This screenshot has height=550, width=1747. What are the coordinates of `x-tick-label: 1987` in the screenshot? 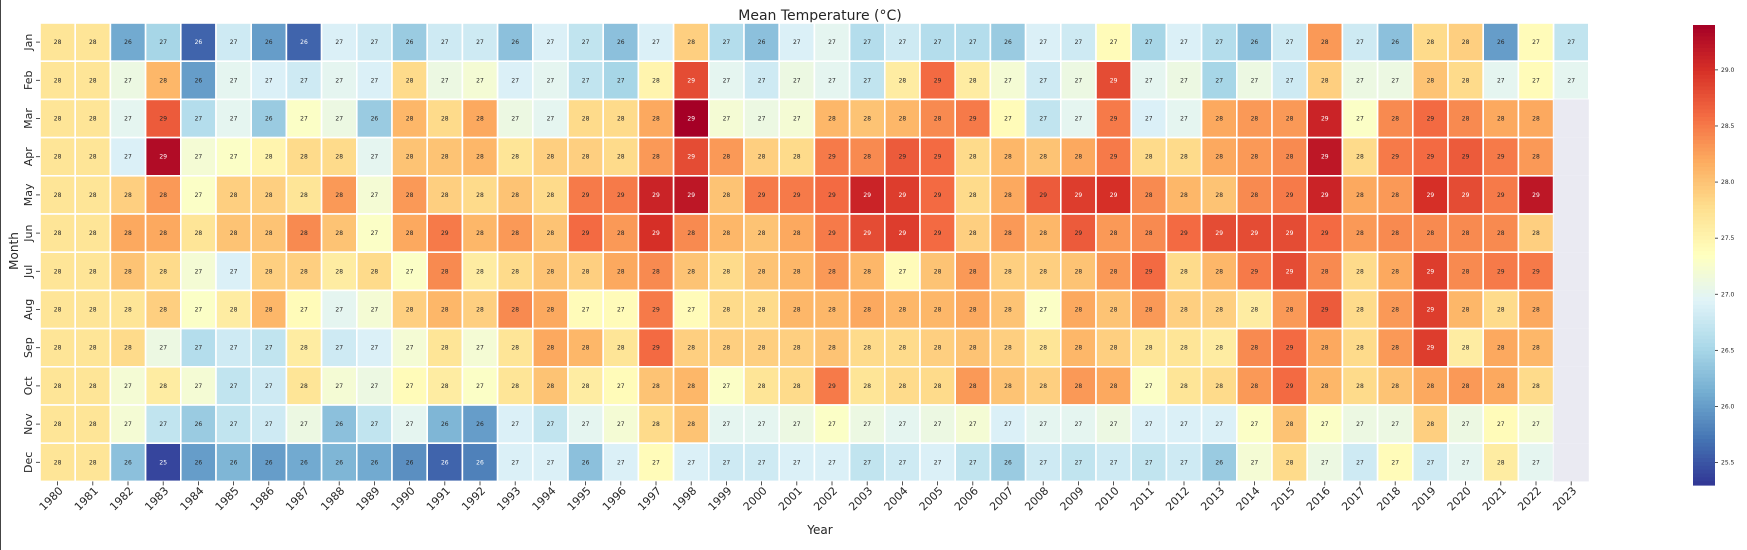 It's located at (297, 498).